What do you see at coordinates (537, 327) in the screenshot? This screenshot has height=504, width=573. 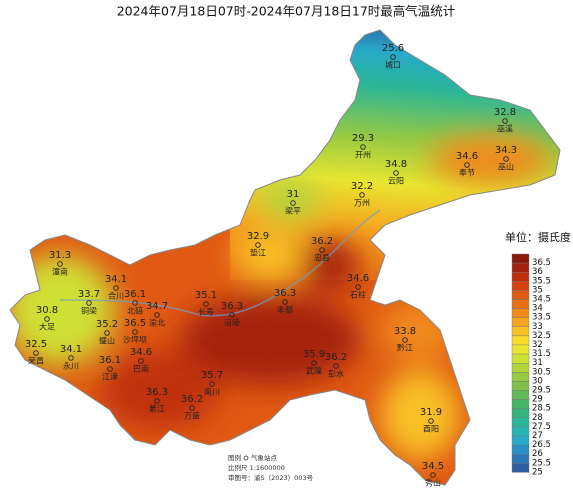 I see `legend-label: 33` at bounding box center [537, 327].